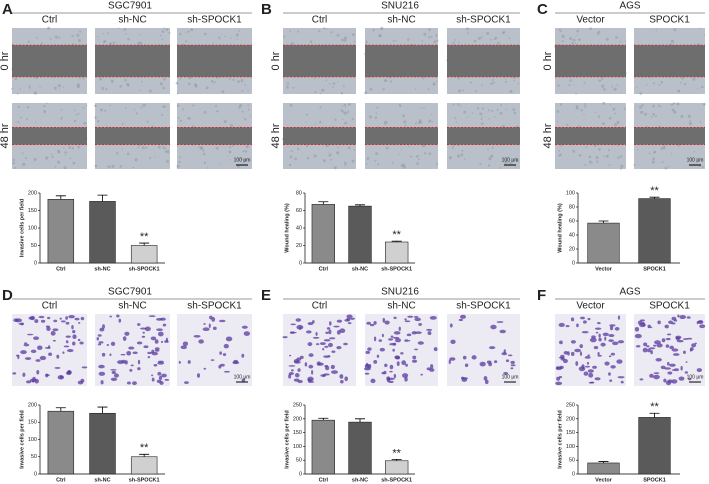  Describe the element at coordinates (396, 453) in the screenshot. I see `significance: **` at that location.